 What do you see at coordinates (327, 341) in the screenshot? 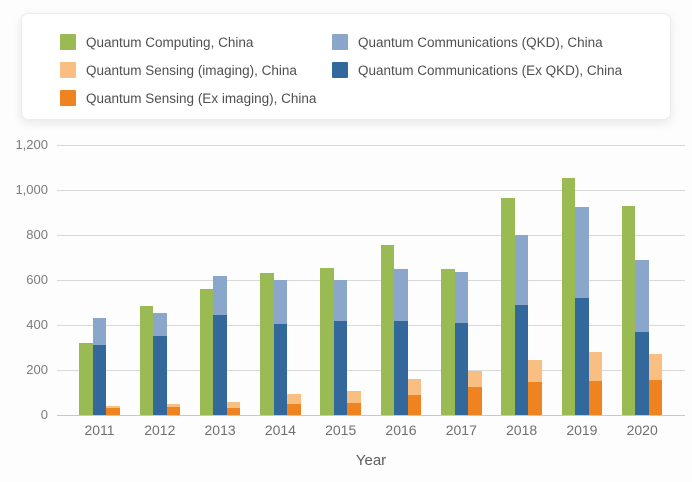
I see `bar-segment-computing-2015` at bounding box center [327, 341].